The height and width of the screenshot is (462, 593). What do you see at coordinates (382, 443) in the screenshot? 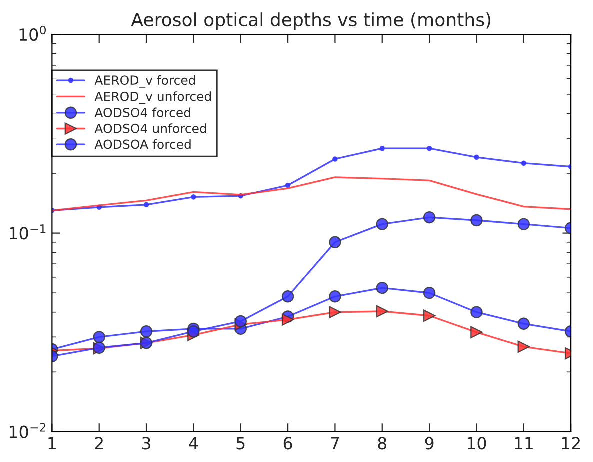
I see `x-tick-label: 8` at bounding box center [382, 443].